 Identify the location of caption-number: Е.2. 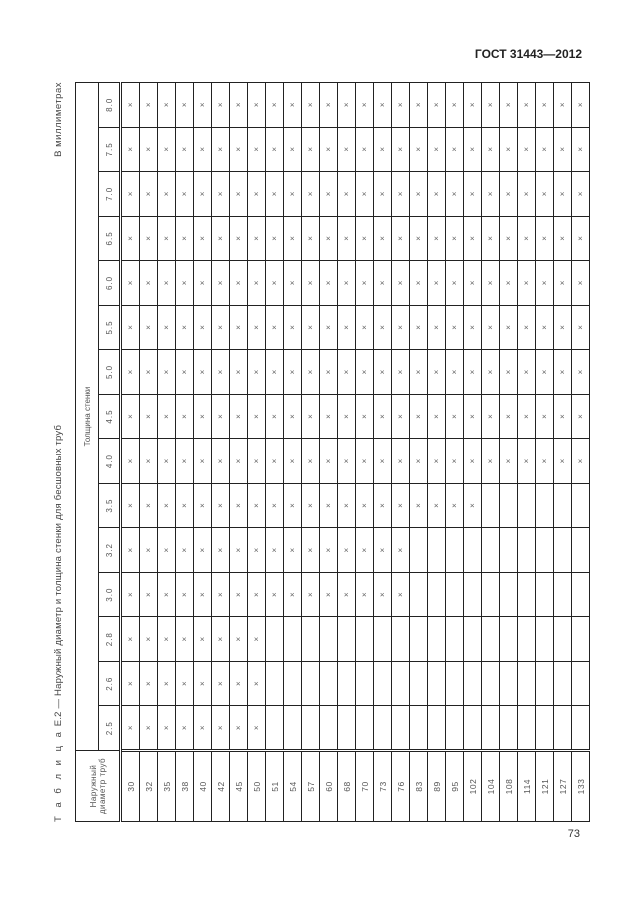
(58, 719).